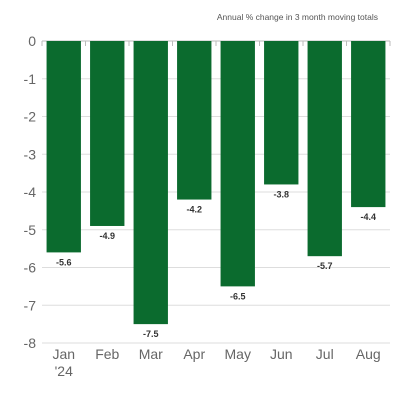 The width and height of the screenshot is (400, 400). What do you see at coordinates (30, 305) in the screenshot?
I see `y-tick-label: -7` at bounding box center [30, 305].